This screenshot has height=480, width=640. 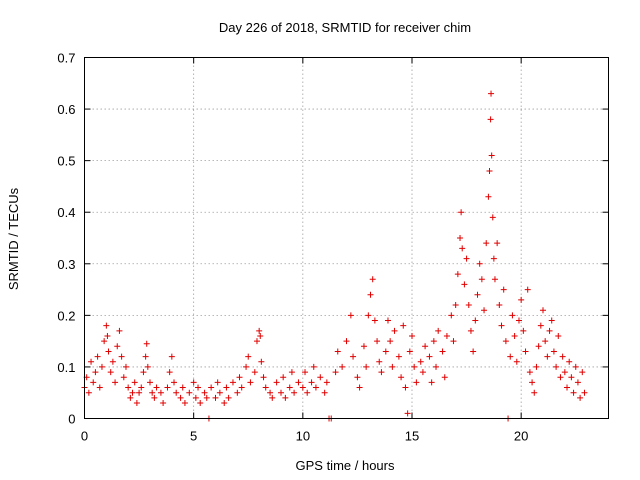 I want to click on y-tick-label: 0.6, so click(x=66, y=109).